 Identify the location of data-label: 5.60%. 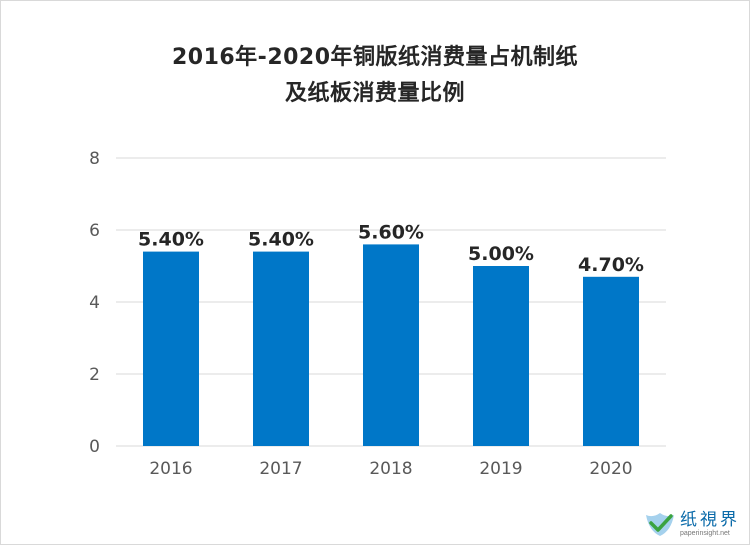
(391, 232).